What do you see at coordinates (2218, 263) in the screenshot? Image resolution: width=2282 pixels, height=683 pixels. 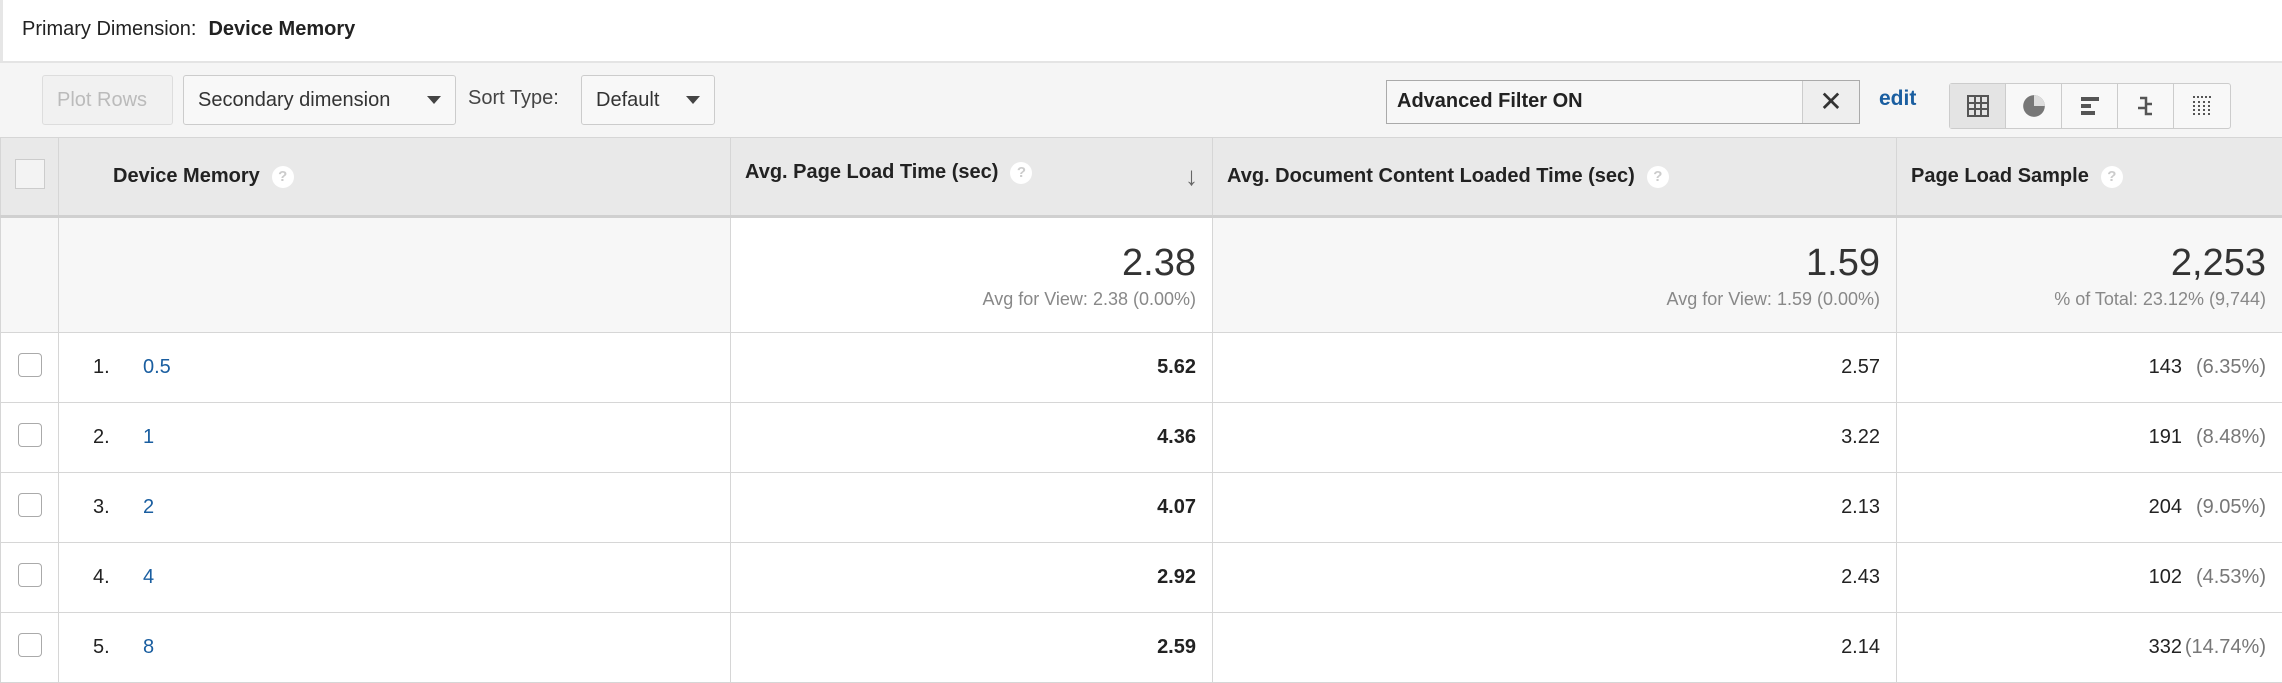 I see `total-value: 2,253` at bounding box center [2218, 263].